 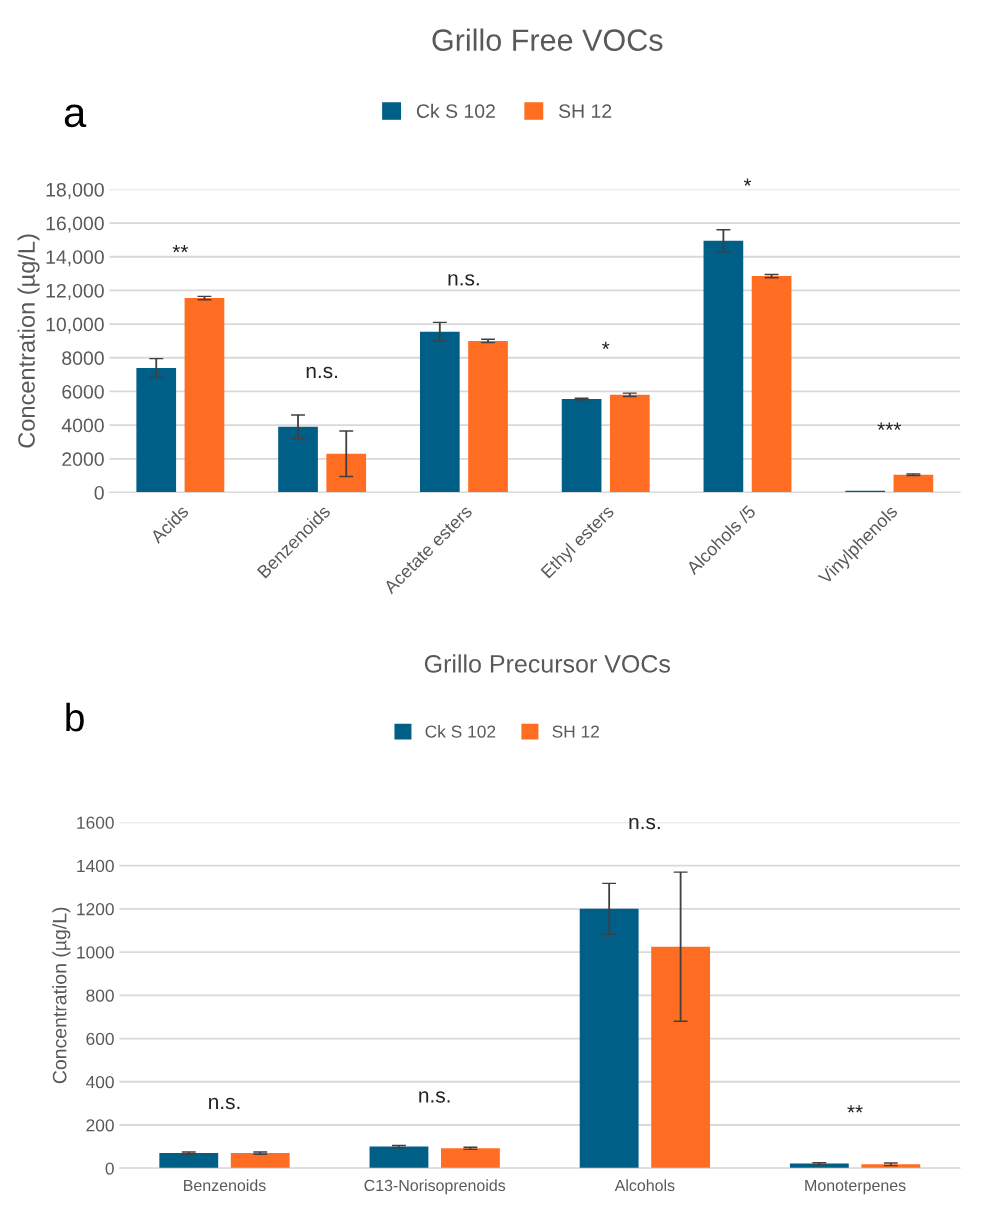 I want to click on y-tick-label: 8000, so click(x=83, y=358).